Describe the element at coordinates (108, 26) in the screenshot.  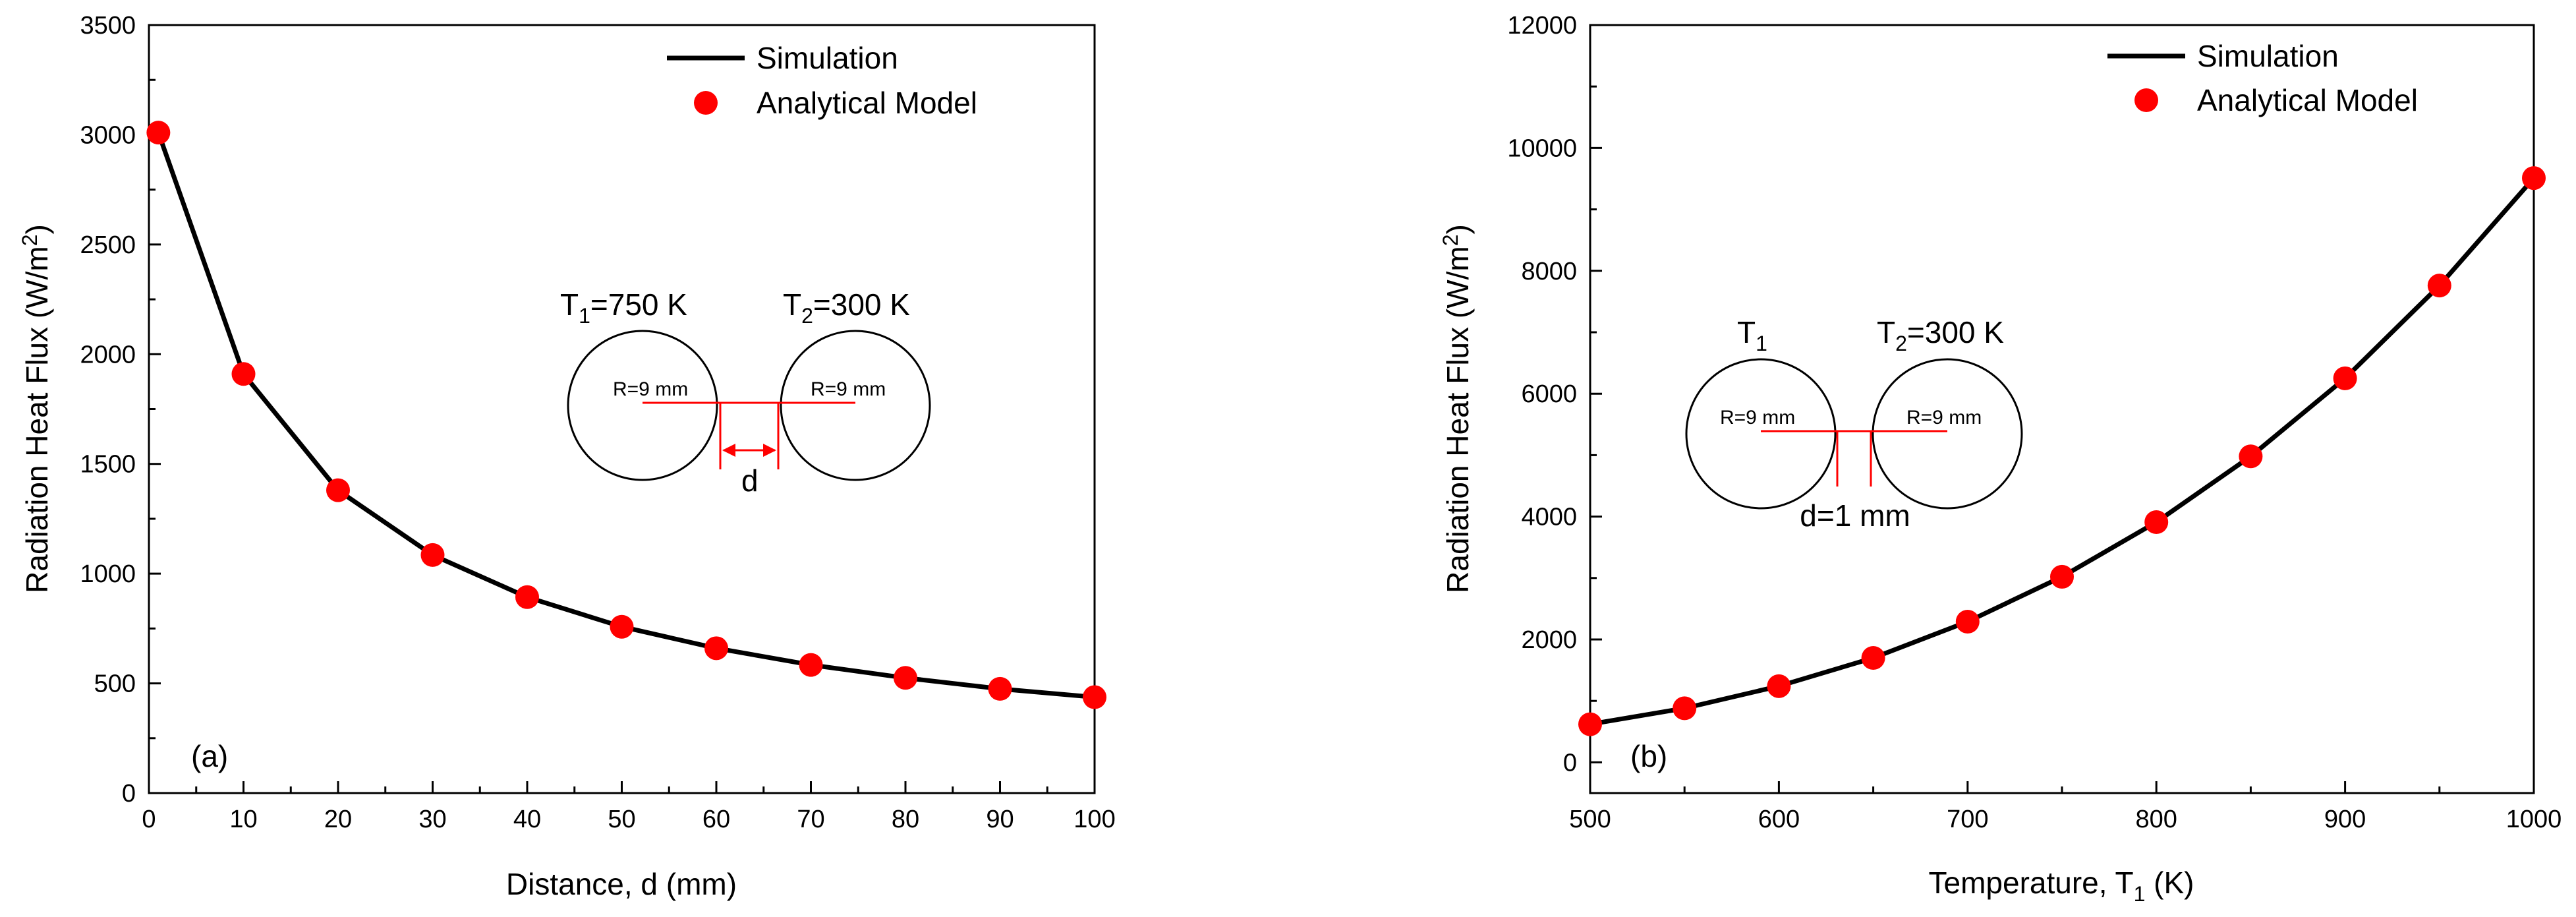
I see `y-tick-label: 3500` at that location.